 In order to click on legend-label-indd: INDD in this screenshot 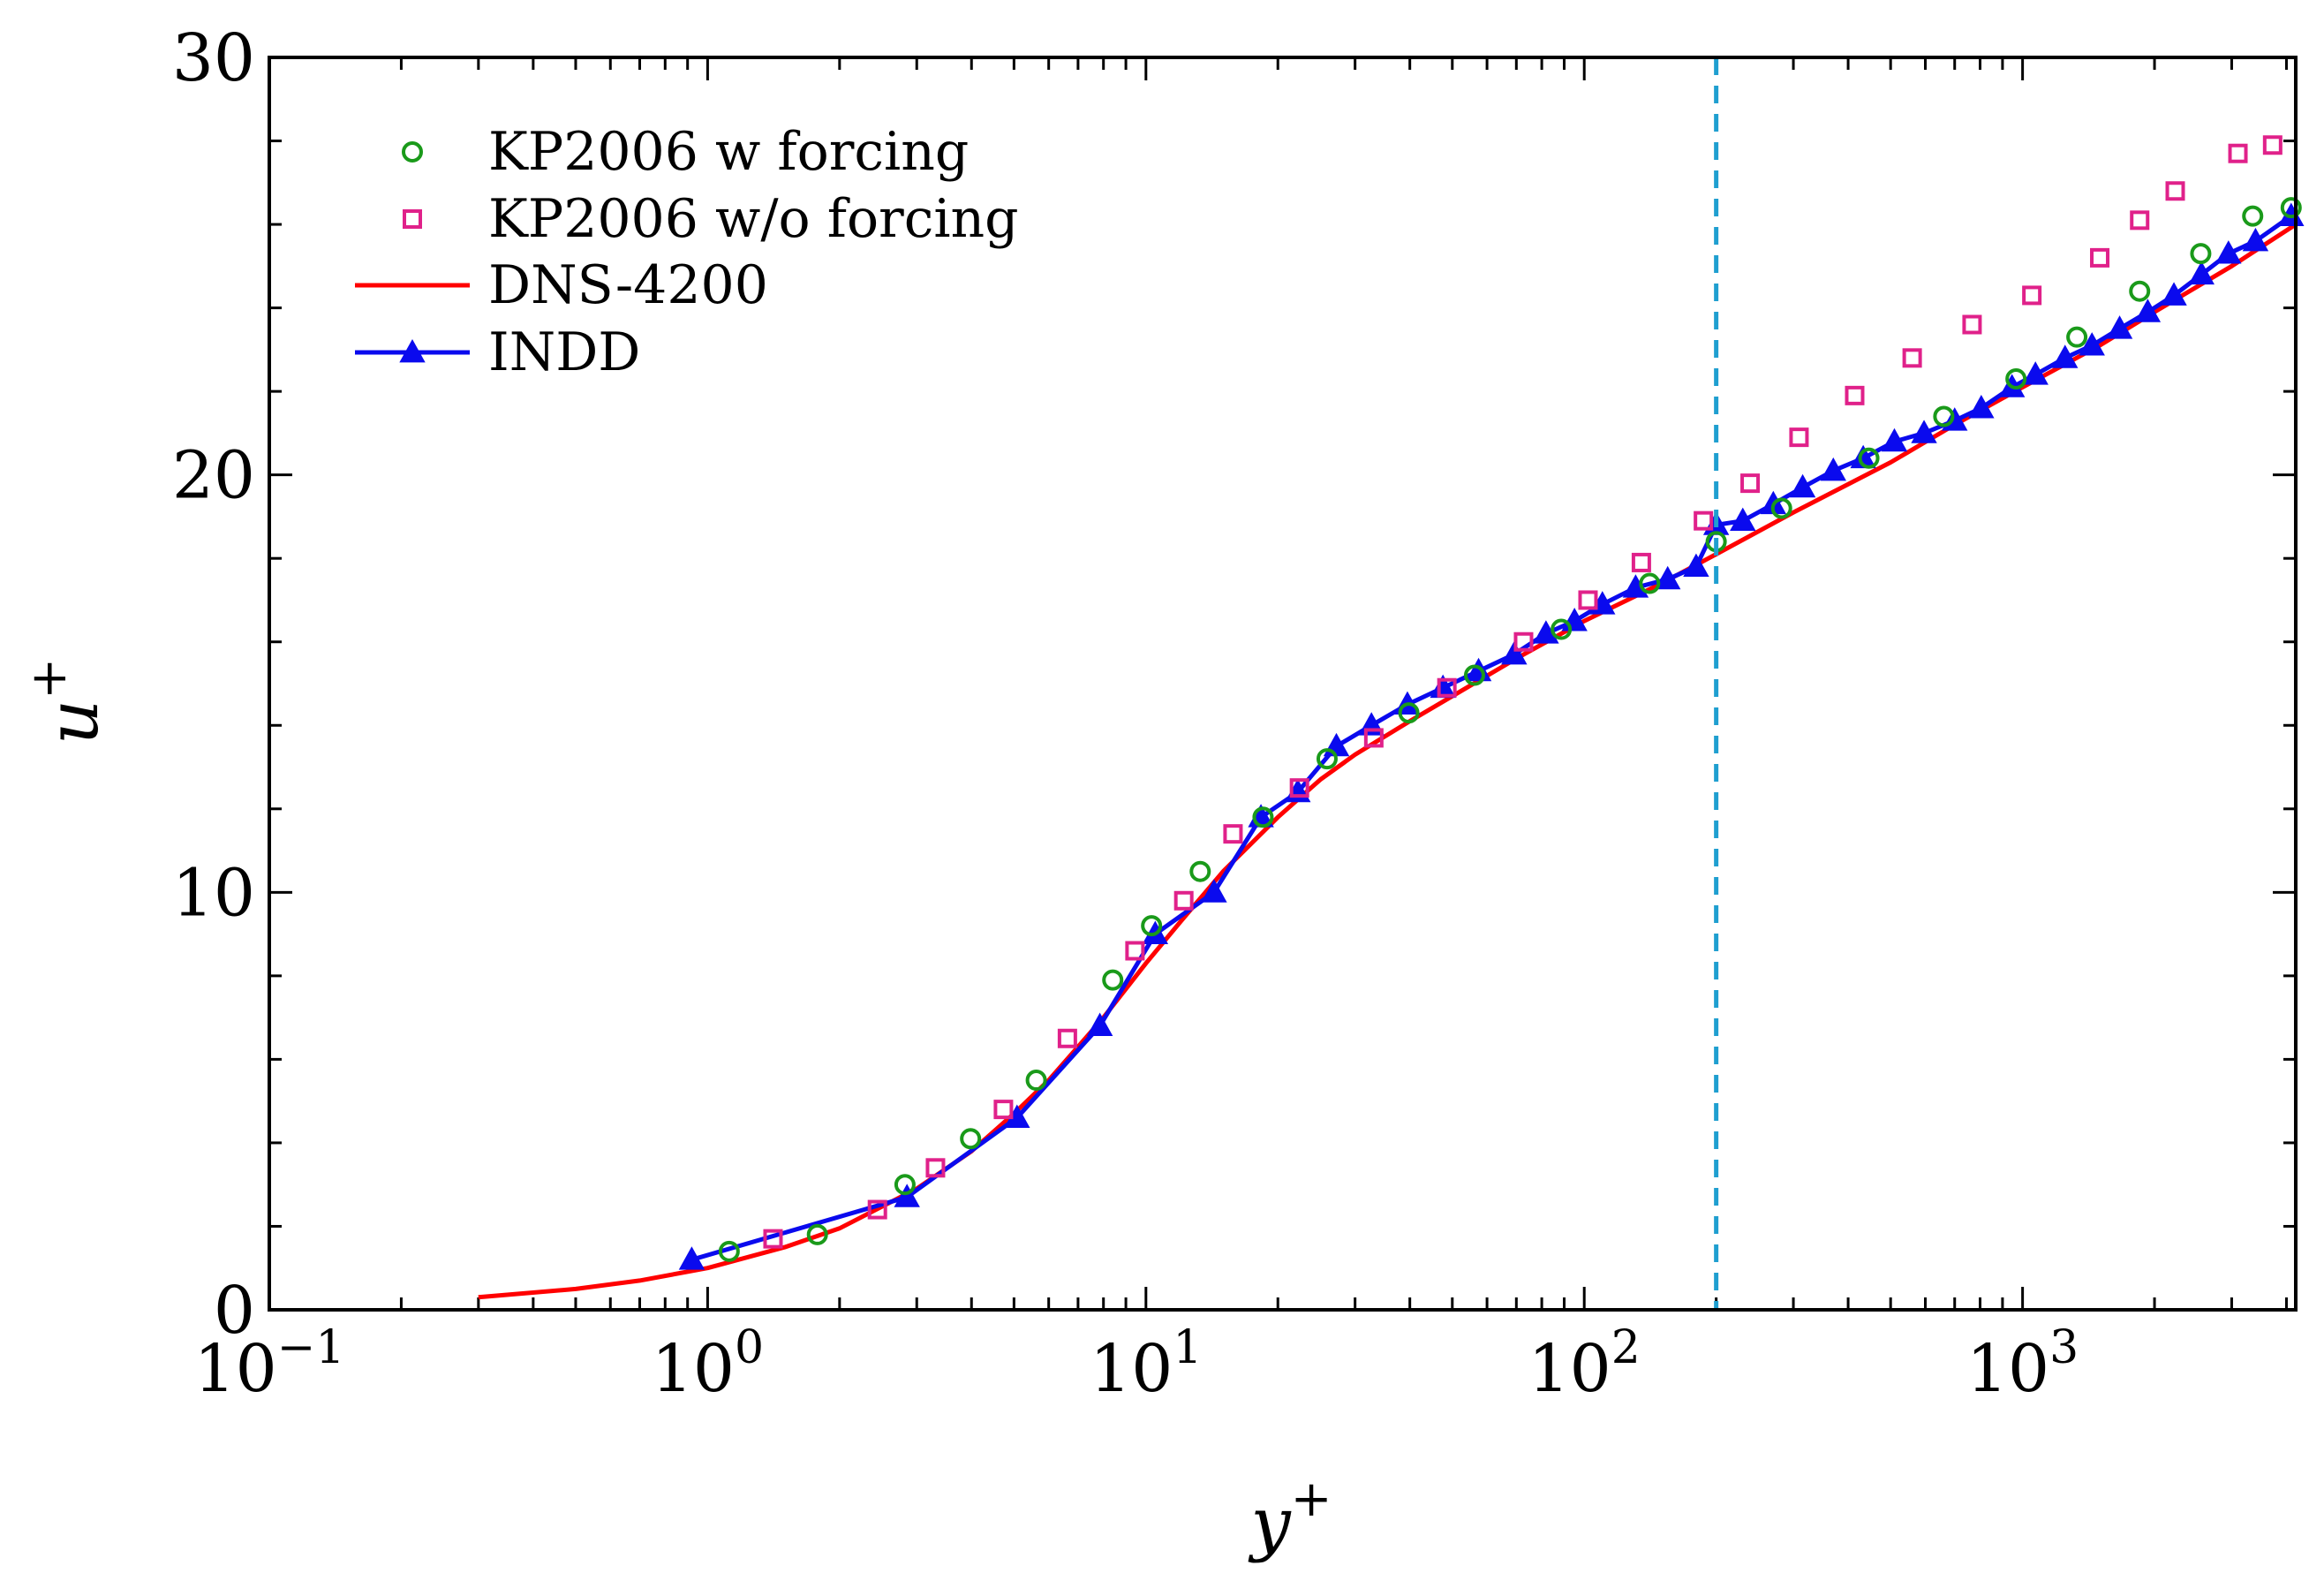, I will do `click(564, 352)`.